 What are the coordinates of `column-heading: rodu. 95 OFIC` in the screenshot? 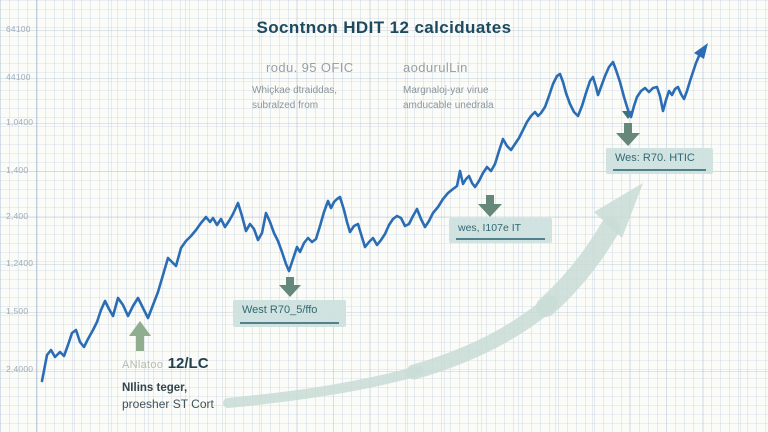 It's located at (310, 67).